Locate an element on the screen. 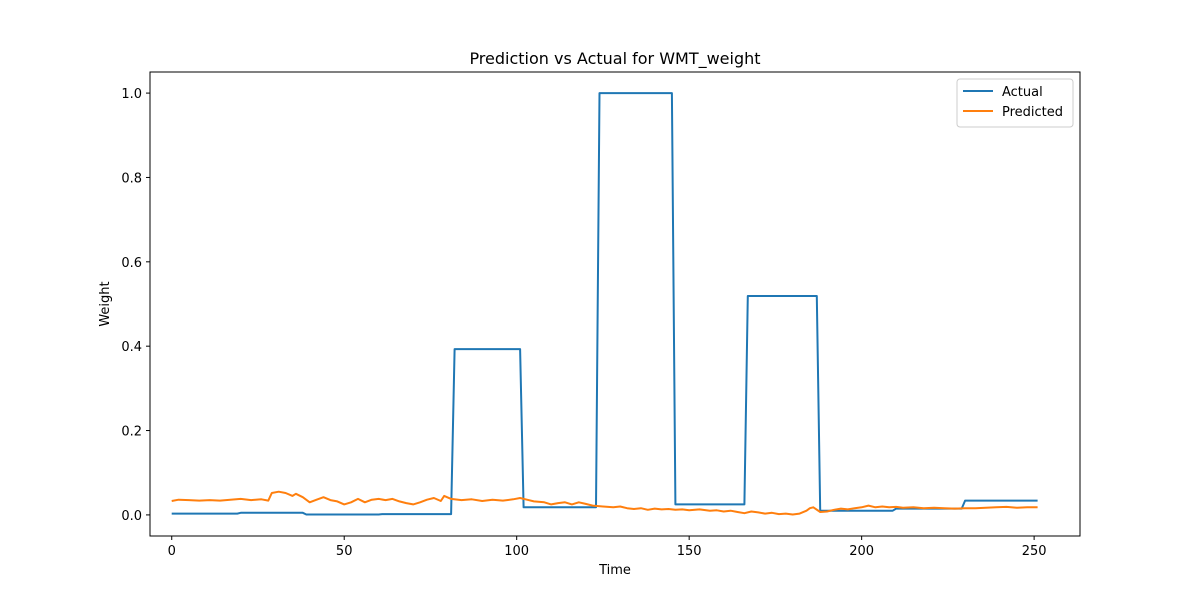  y-tick-label: 0.6 is located at coordinates (131, 263).